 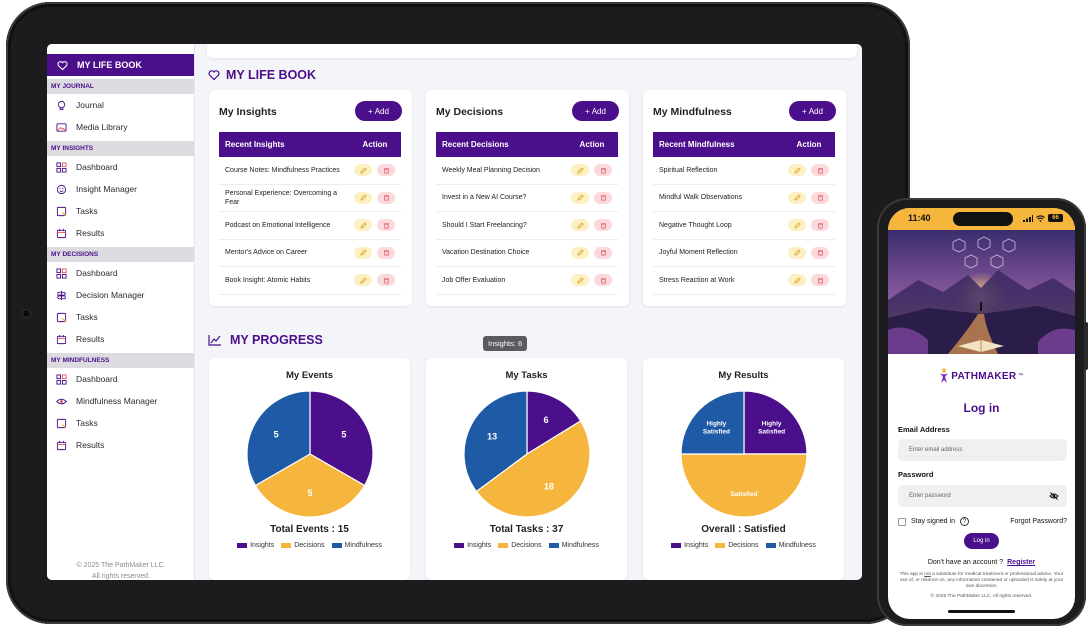 What do you see at coordinates (484, 198) in the screenshot?
I see `record-title: Invest in a New AI Course?` at bounding box center [484, 198].